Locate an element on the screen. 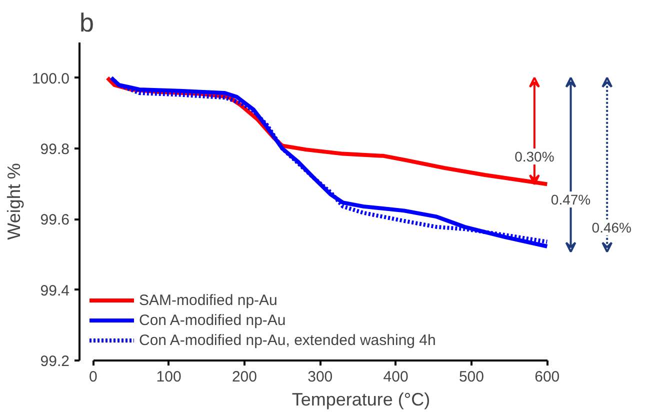  y-axis-title: Weight % is located at coordinates (14, 201).